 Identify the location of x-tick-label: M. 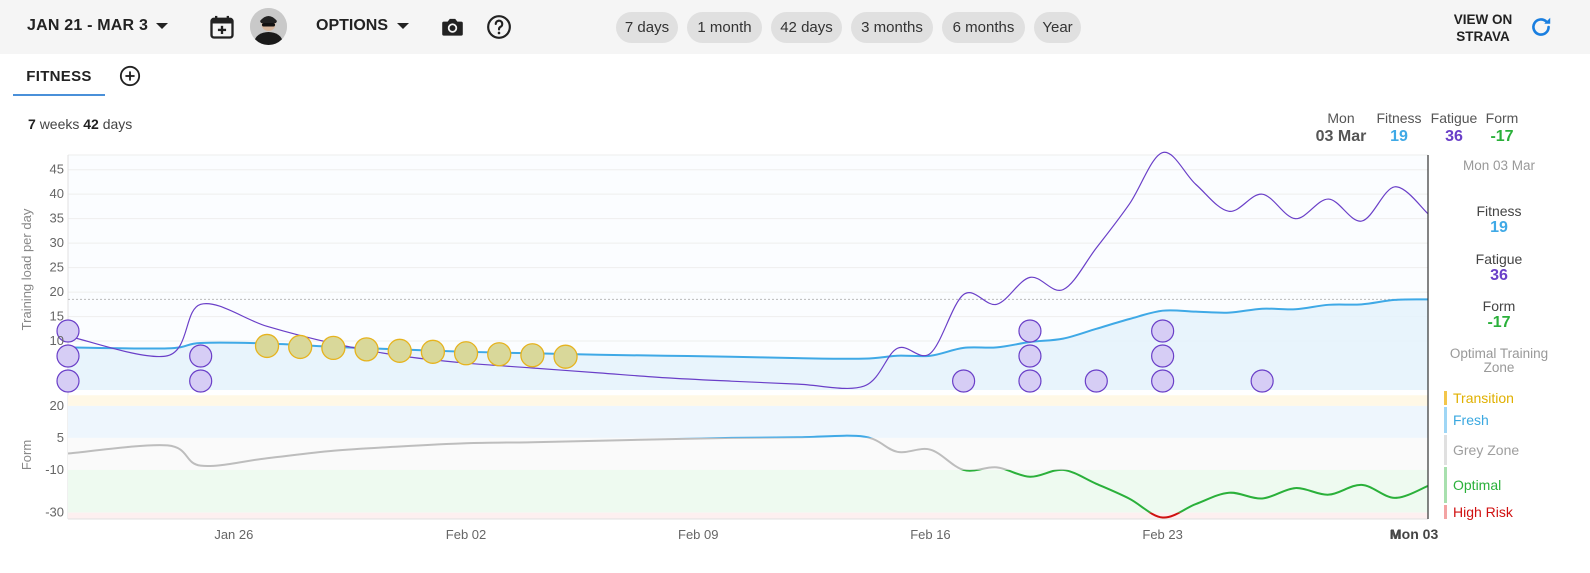
(1394, 534).